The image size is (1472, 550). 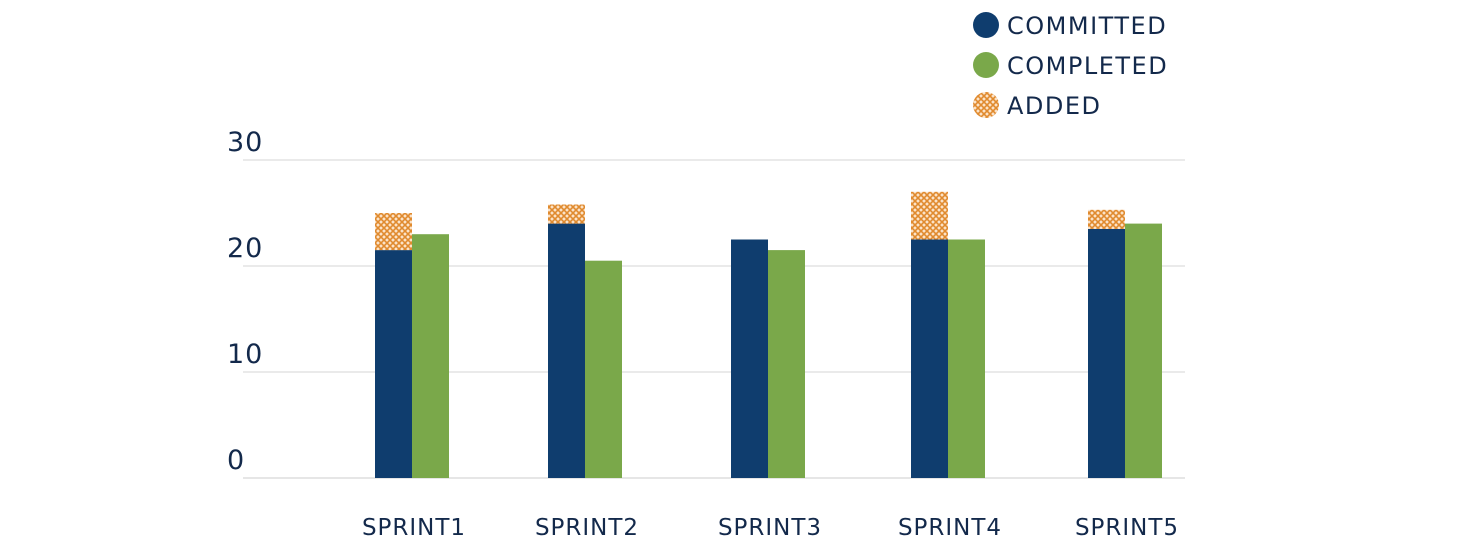 What do you see at coordinates (1127, 528) in the screenshot?
I see `x-tick-label-sprint5: SPRINT5` at bounding box center [1127, 528].